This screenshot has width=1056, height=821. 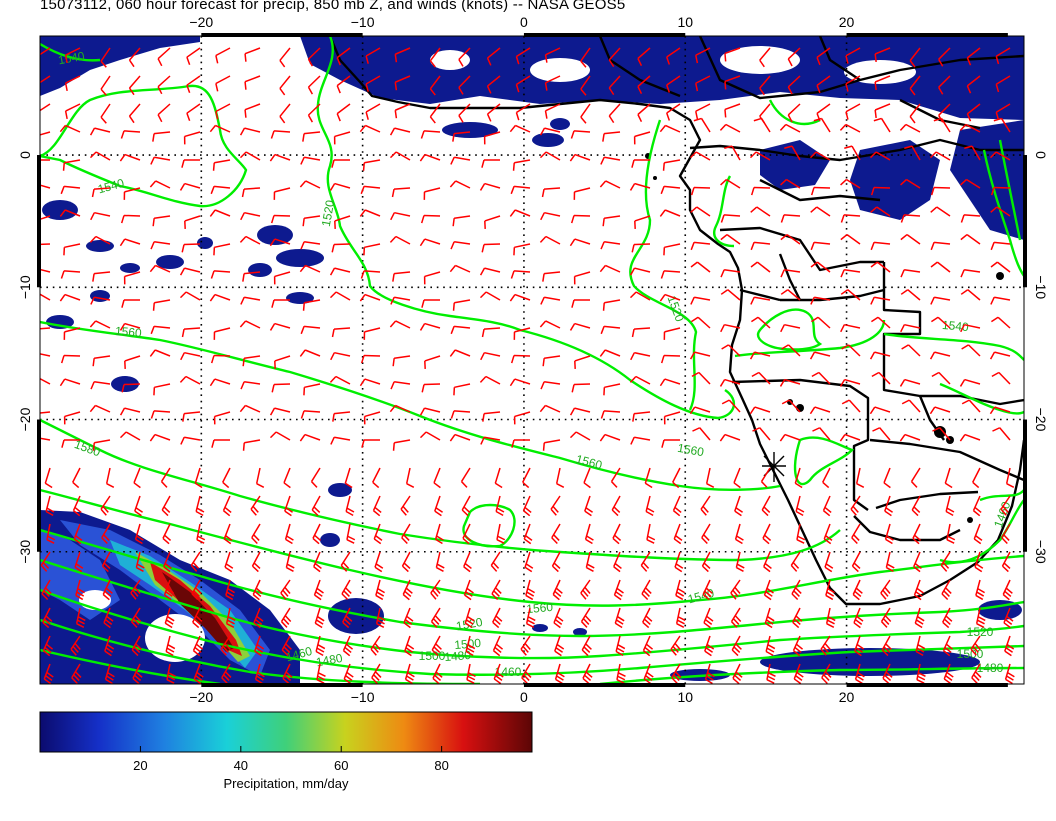 What do you see at coordinates (25, 552) in the screenshot?
I see `lat-tick-label-left: −30` at bounding box center [25, 552].